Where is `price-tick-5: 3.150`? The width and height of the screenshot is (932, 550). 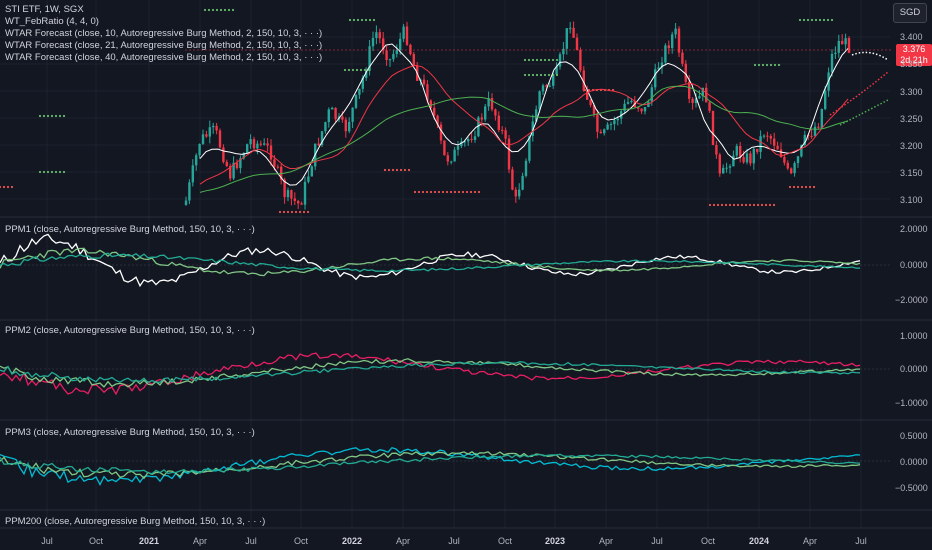 price-tick-5: 3.150 is located at coordinates (911, 173).